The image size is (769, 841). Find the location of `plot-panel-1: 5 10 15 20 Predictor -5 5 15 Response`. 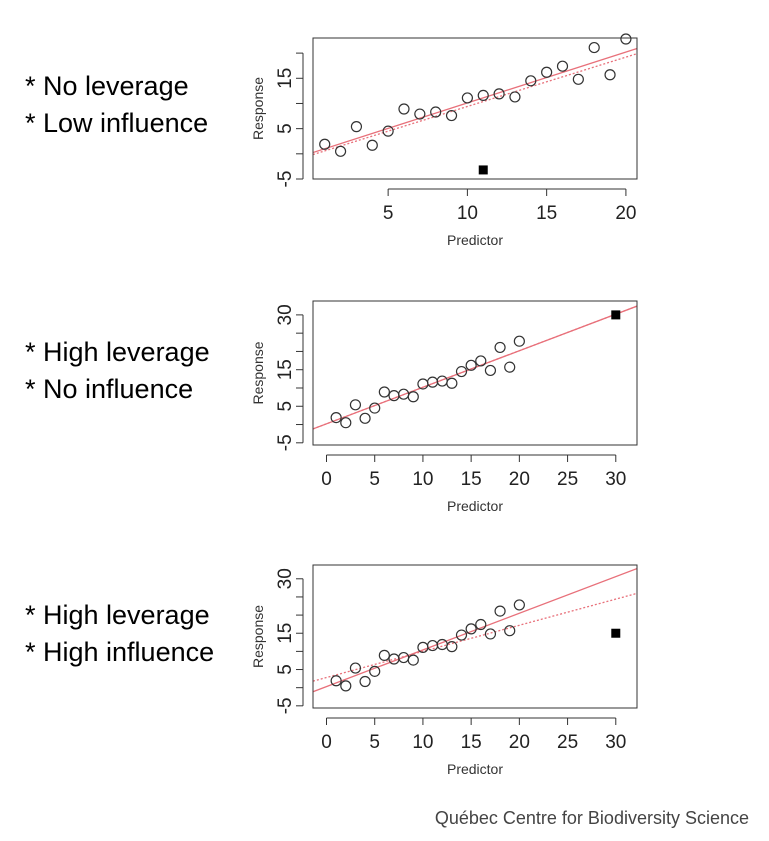

plot-panel-1: 5 10 15 20 Predictor -5 5 15 Response is located at coordinates (444, 140).